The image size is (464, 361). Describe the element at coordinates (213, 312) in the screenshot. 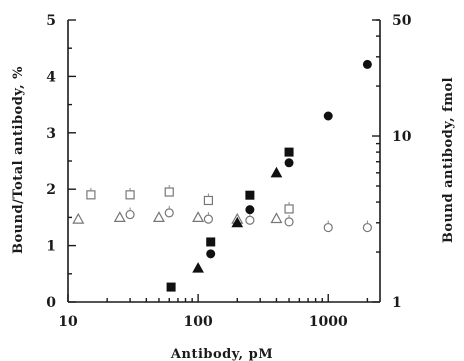

I see `x-axis: 10 100 1000` at that location.